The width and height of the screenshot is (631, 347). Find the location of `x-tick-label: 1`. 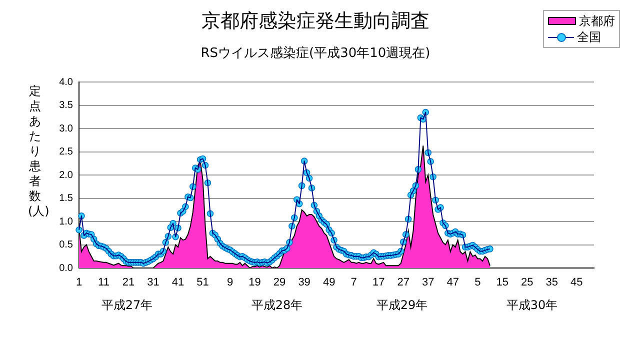

x-tick-label: 1 is located at coordinates (79, 282).